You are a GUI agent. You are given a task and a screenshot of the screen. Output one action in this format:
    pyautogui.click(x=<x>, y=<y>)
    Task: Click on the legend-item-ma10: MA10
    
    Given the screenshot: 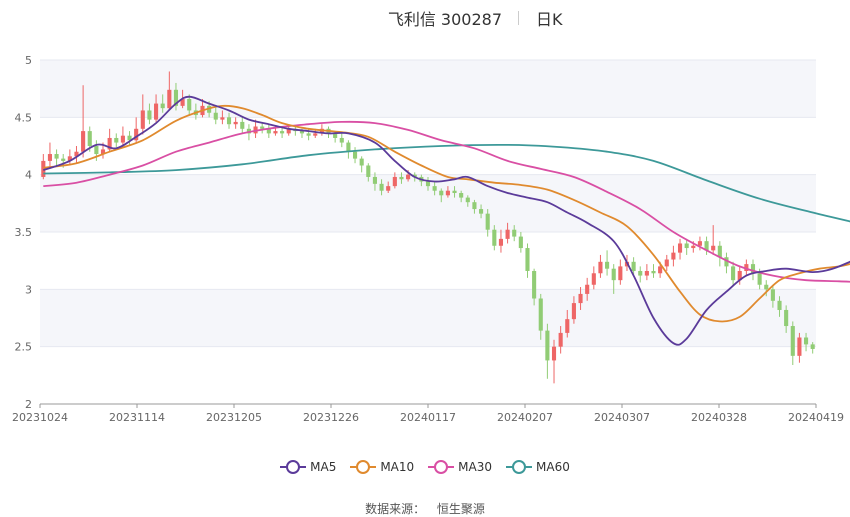 What is the action you would take?
    pyautogui.click(x=382, y=467)
    